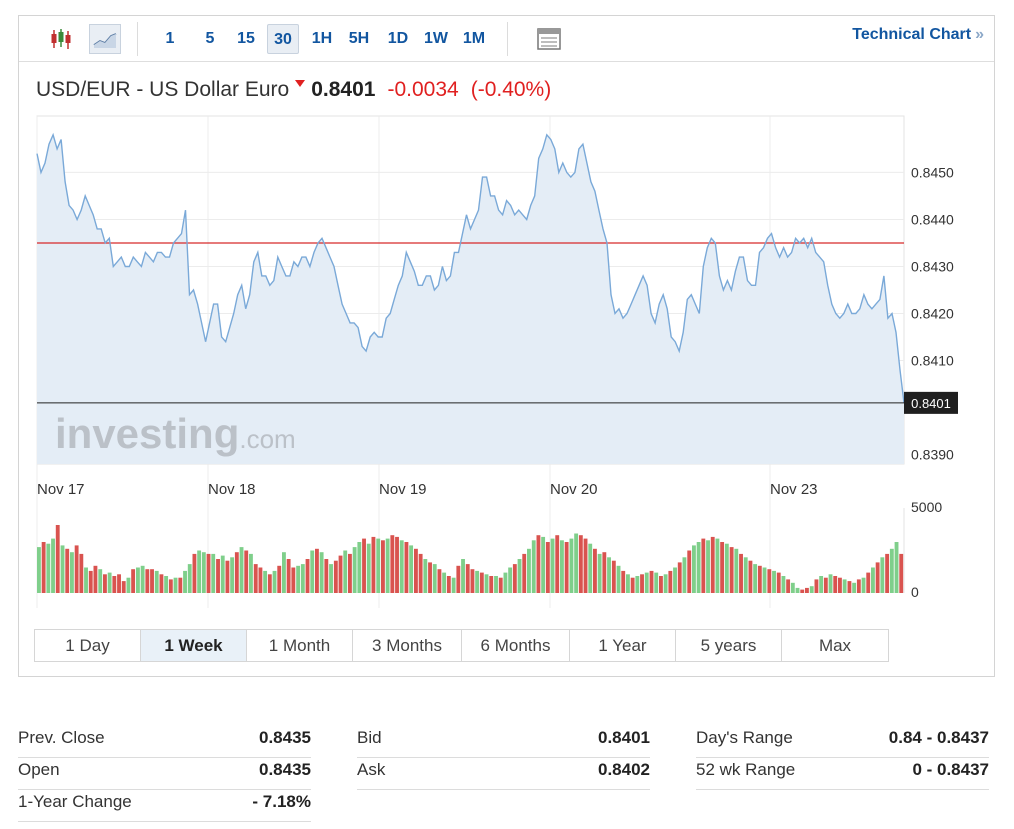 The width and height of the screenshot is (1014, 829). I want to click on interval-15: 15, so click(246, 38).